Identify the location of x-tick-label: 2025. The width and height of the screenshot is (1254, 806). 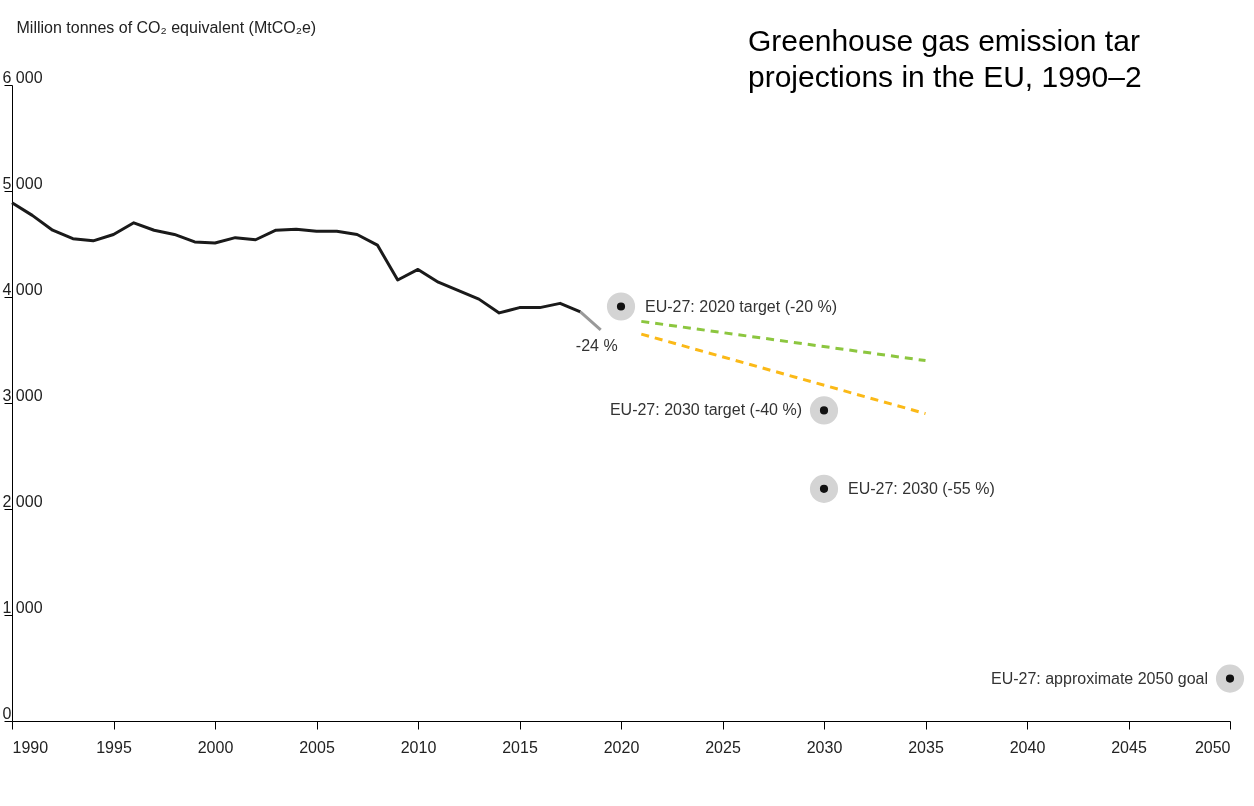
(723, 747).